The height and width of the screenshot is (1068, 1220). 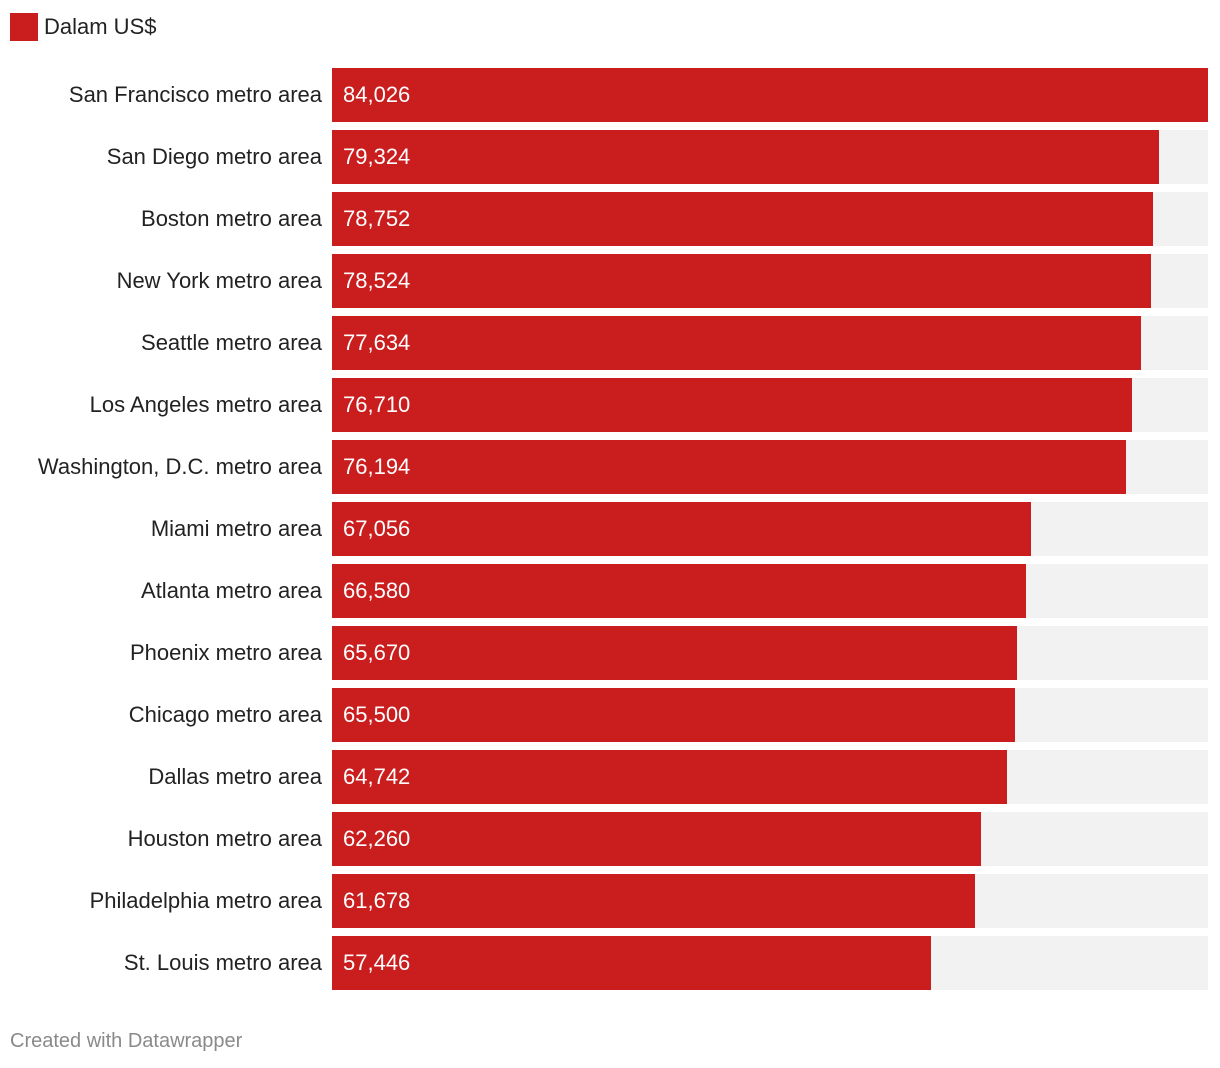 What do you see at coordinates (126, 1041) in the screenshot?
I see `datawrapper-credit: Created with Datawrapper` at bounding box center [126, 1041].